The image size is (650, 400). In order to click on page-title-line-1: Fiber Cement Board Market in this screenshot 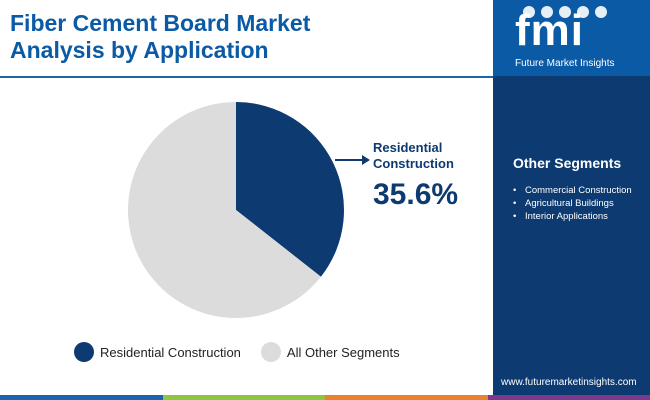, I will do `click(160, 23)`.